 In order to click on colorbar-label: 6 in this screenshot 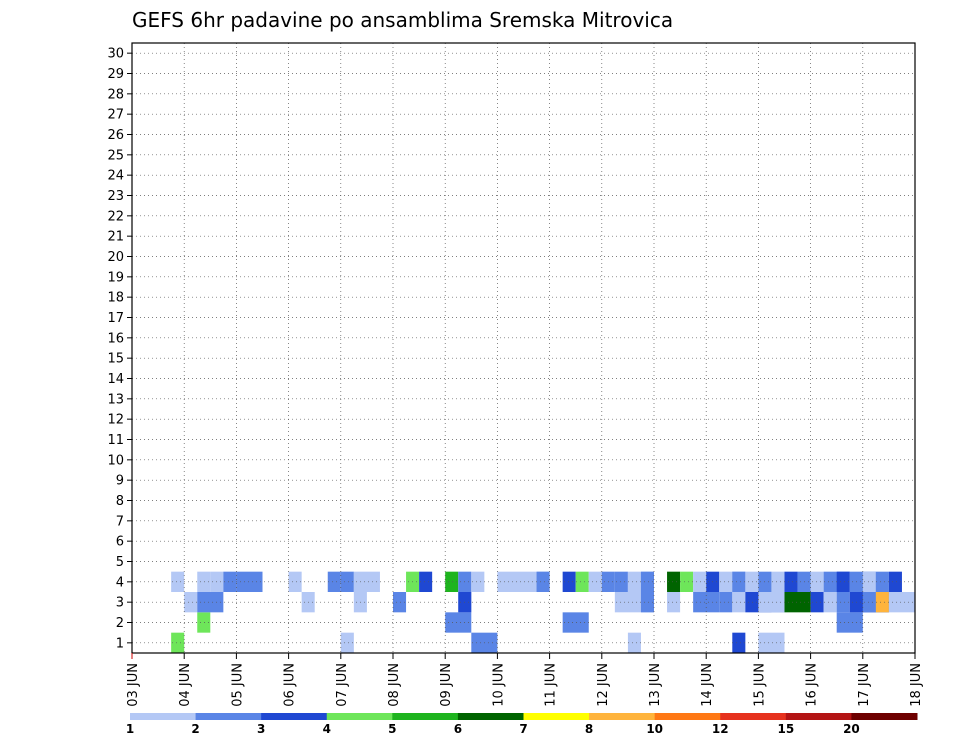, I will do `click(458, 729)`.